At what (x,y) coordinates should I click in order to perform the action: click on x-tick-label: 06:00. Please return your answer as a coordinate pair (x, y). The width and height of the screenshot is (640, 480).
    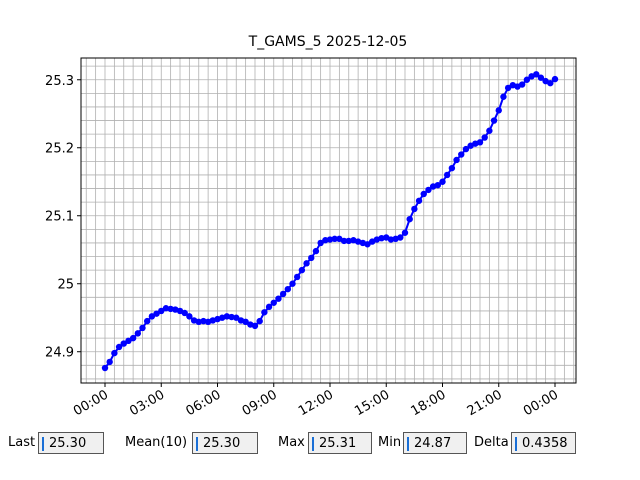
    Looking at the image, I should click on (204, 403).